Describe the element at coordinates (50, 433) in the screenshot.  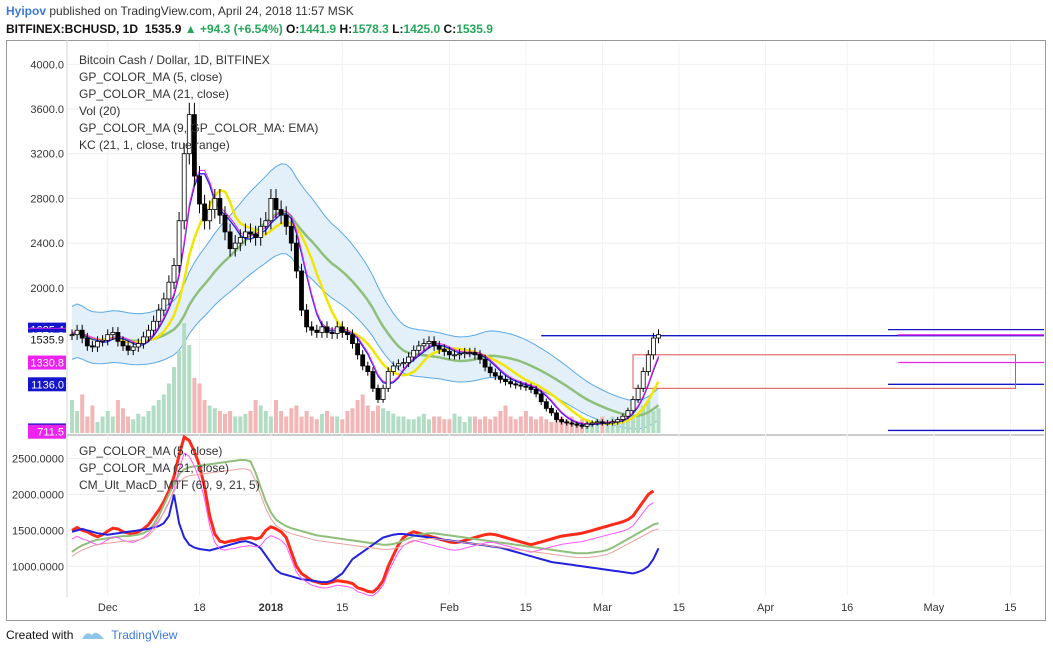
I see `price-label-text: 711.5` at that location.